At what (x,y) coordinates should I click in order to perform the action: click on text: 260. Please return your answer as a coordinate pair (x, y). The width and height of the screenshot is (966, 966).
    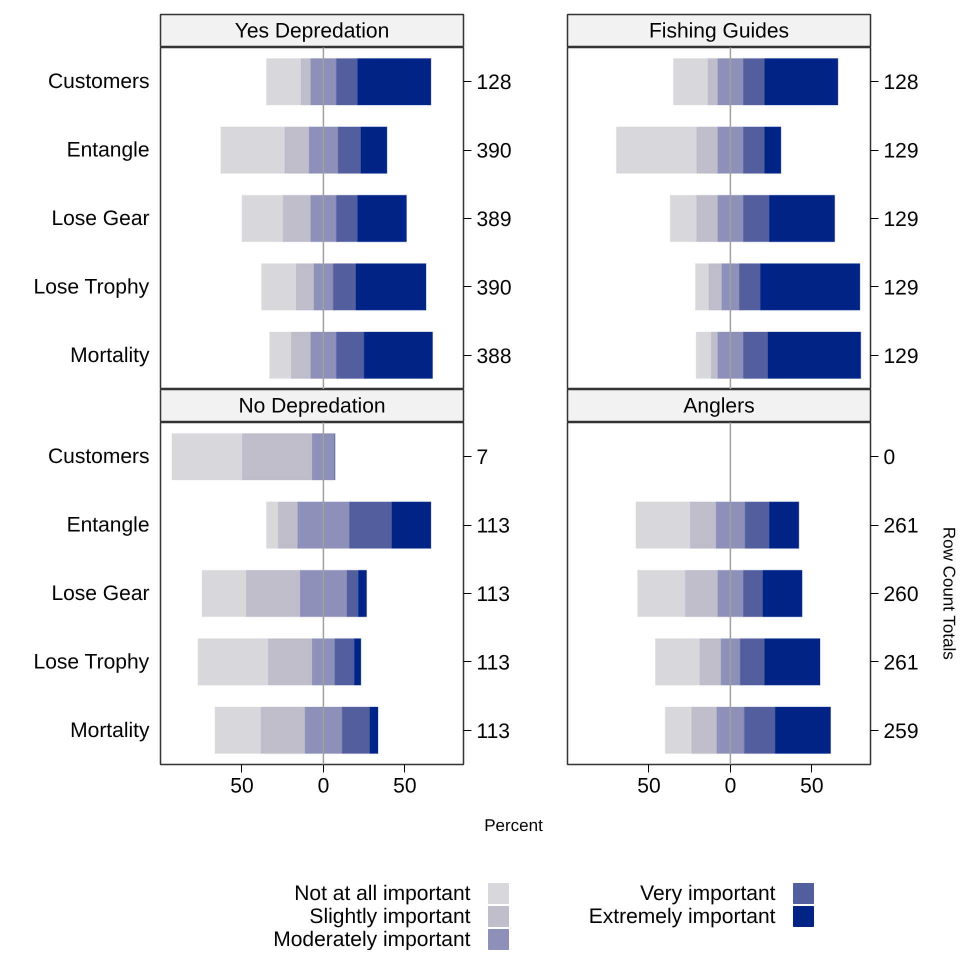
    Looking at the image, I should click on (901, 594).